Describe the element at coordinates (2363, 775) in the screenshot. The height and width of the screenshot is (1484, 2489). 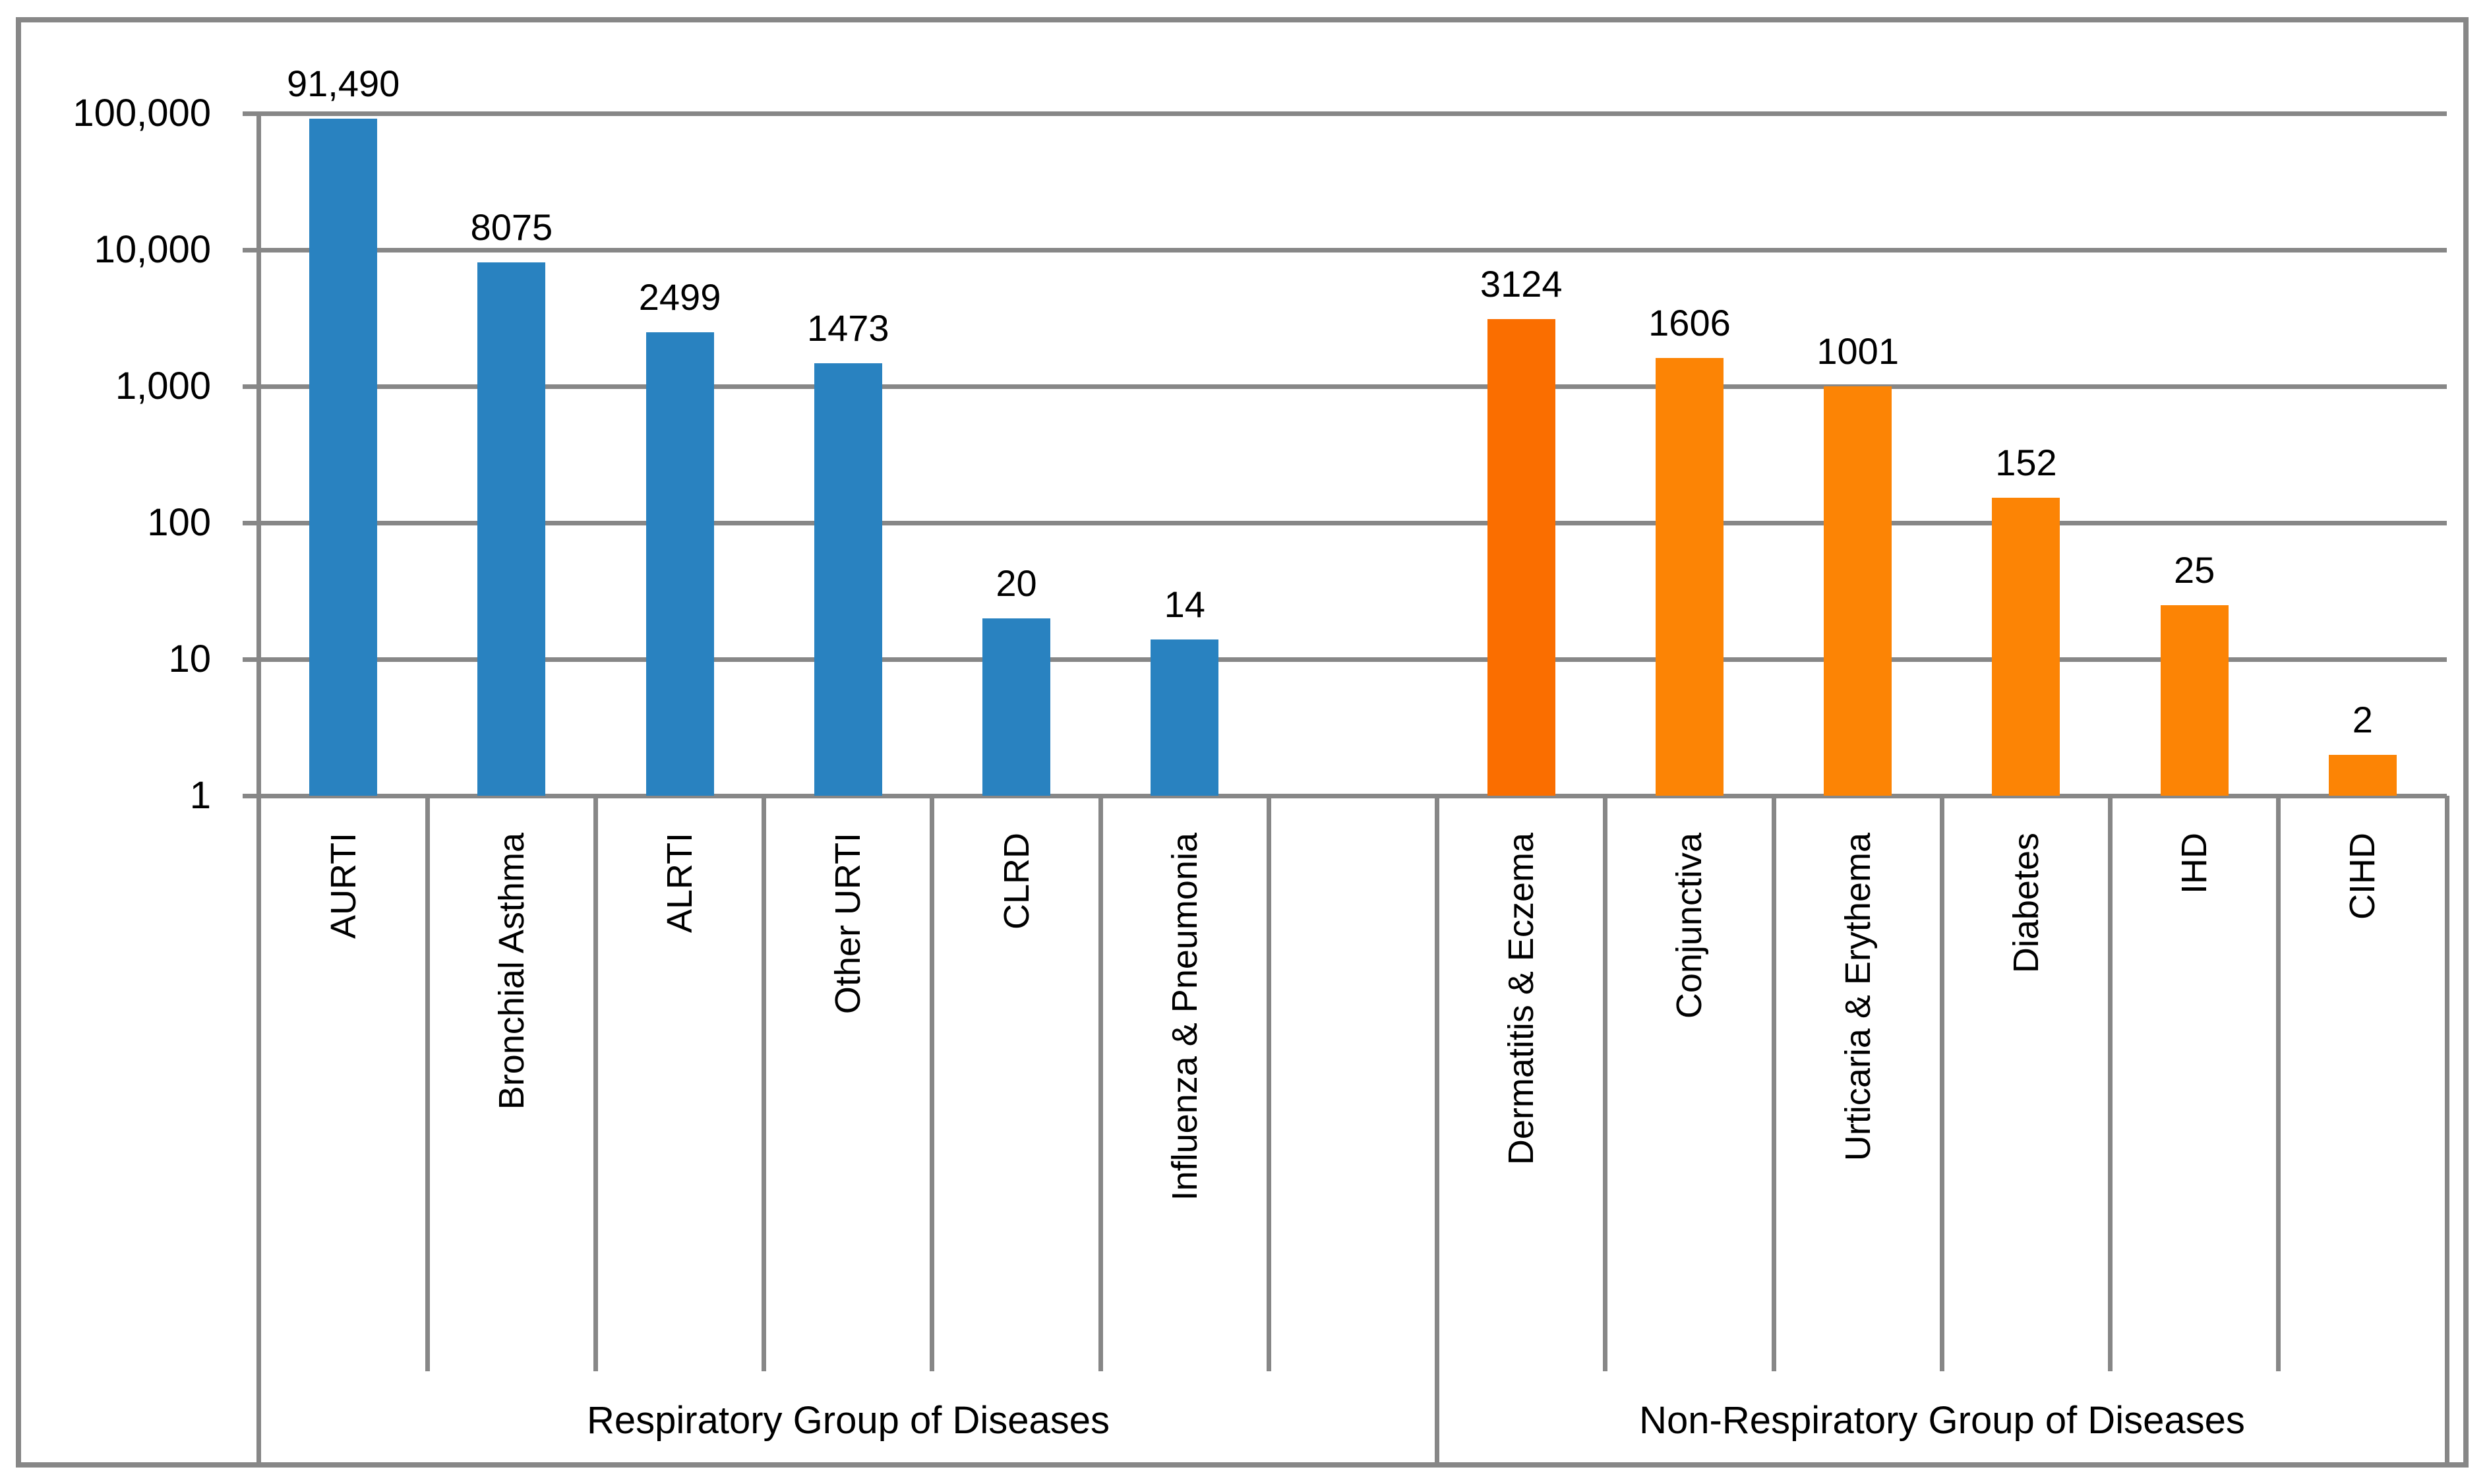
I see `bar-cihd` at that location.